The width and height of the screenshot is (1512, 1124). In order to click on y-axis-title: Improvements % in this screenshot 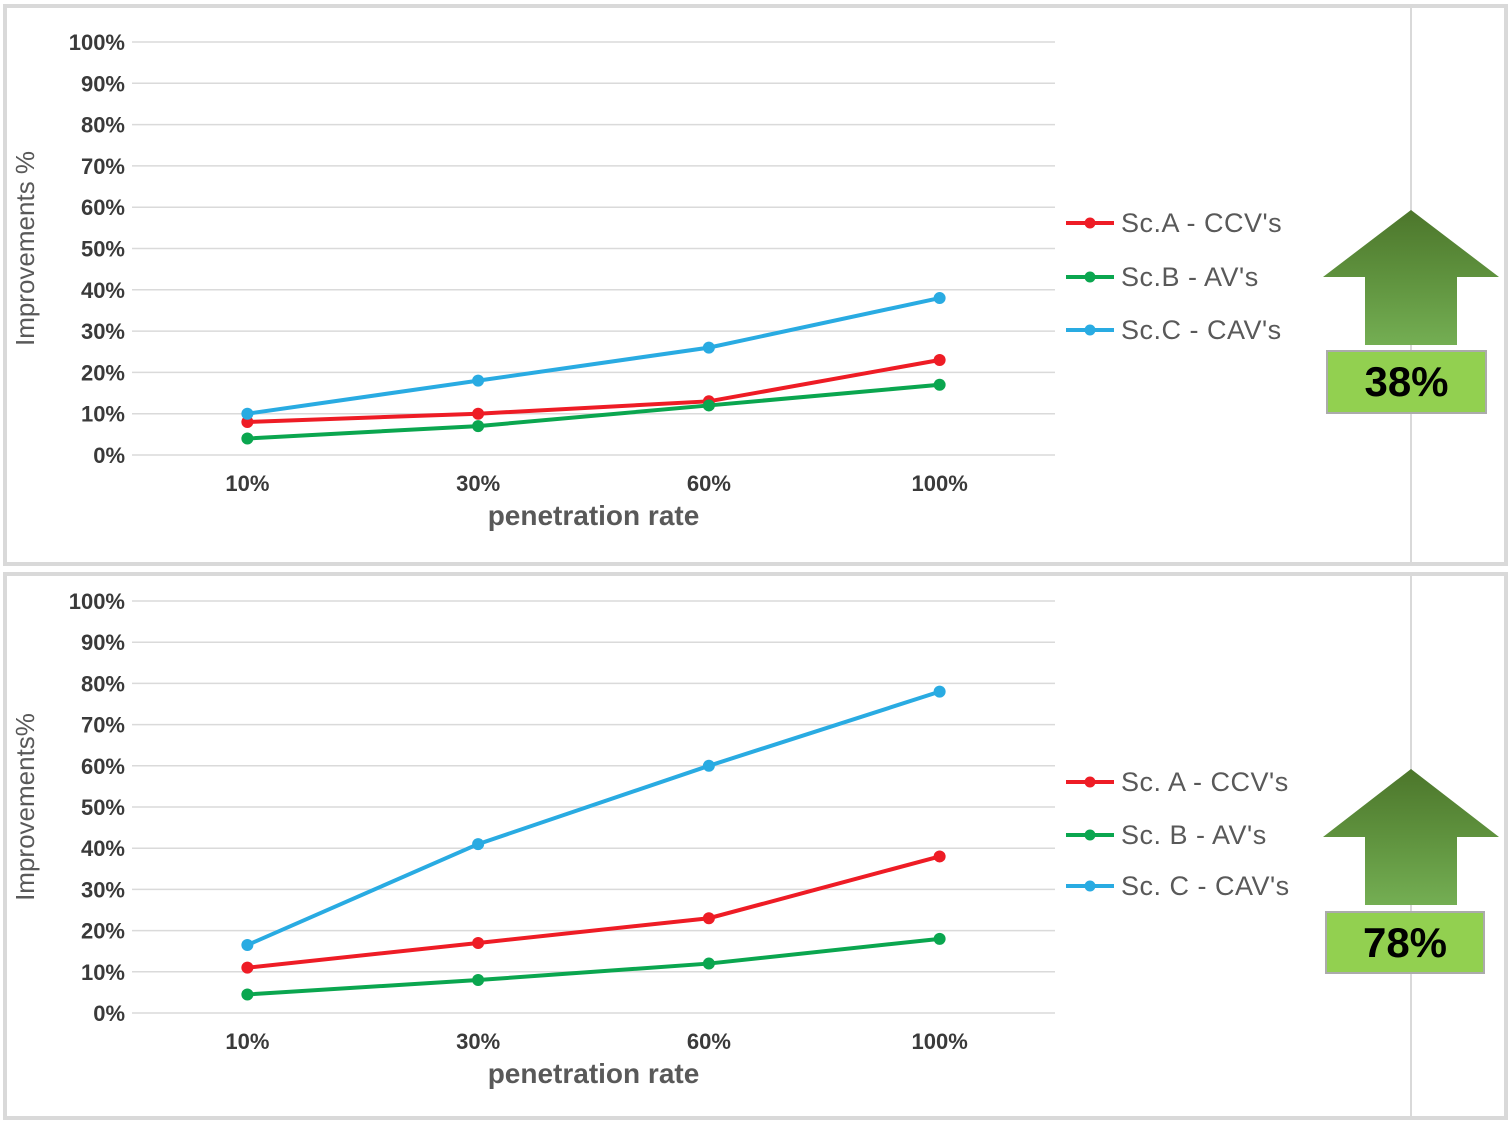, I will do `click(25, 248)`.